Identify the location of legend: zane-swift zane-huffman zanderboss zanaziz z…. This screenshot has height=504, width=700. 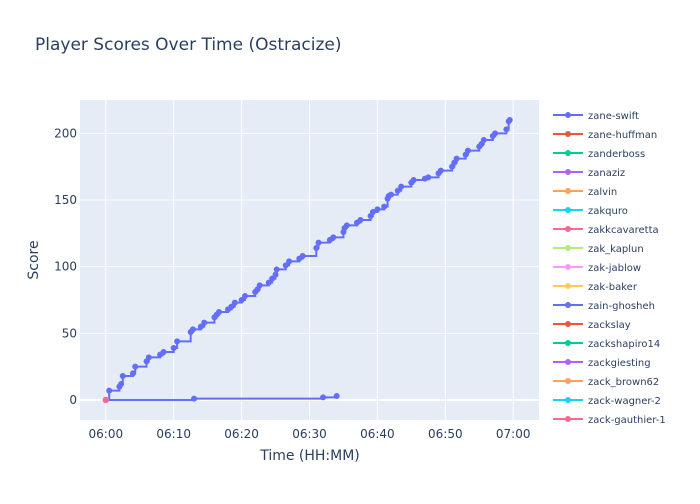
(609, 268).